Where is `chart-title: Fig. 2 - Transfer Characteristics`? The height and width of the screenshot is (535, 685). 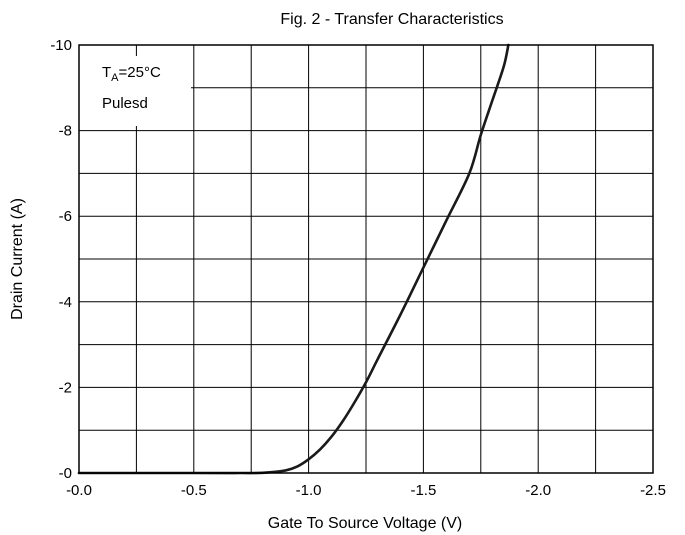
chart-title: Fig. 2 - Transfer Characteristics is located at coordinates (391, 19).